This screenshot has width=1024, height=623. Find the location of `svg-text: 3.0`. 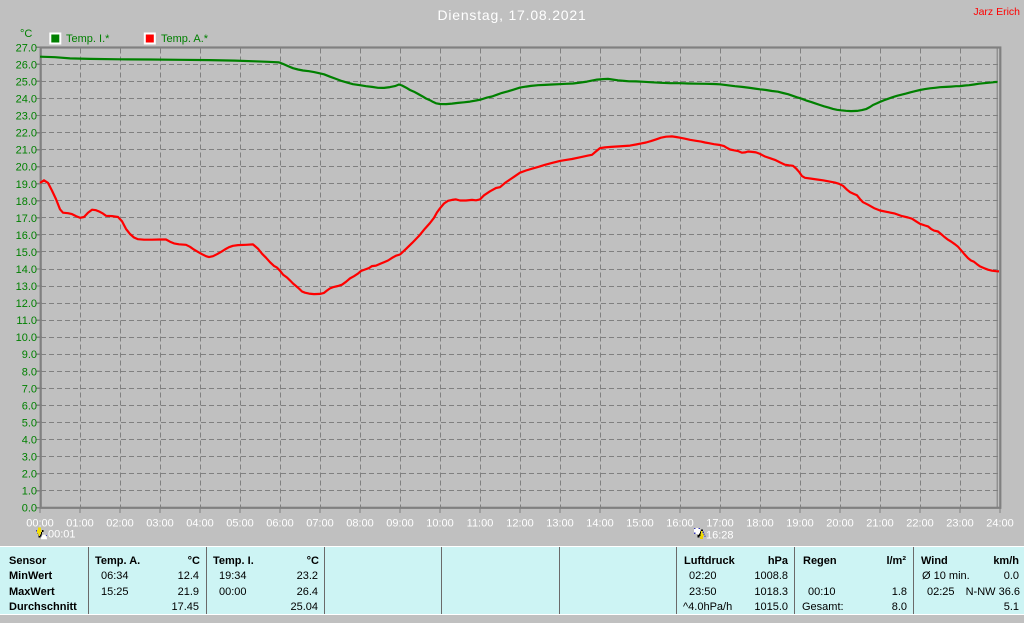

svg-text: 3.0 is located at coordinates (29, 458).